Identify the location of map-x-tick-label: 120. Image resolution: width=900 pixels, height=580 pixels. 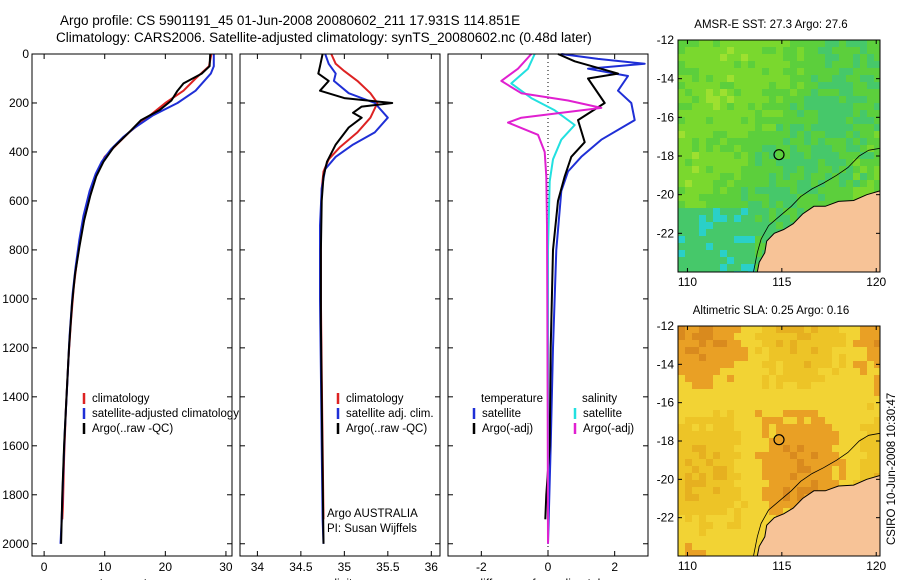
(876, 566).